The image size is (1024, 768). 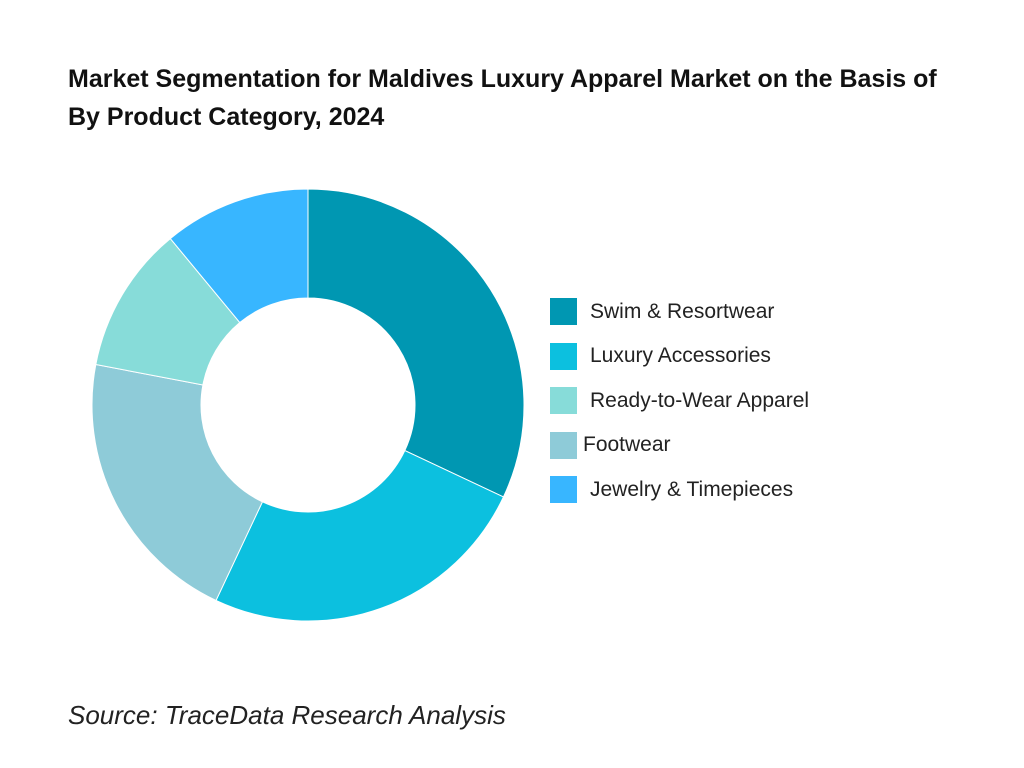 I want to click on donut-slice-luxury-accessories, so click(x=360, y=535).